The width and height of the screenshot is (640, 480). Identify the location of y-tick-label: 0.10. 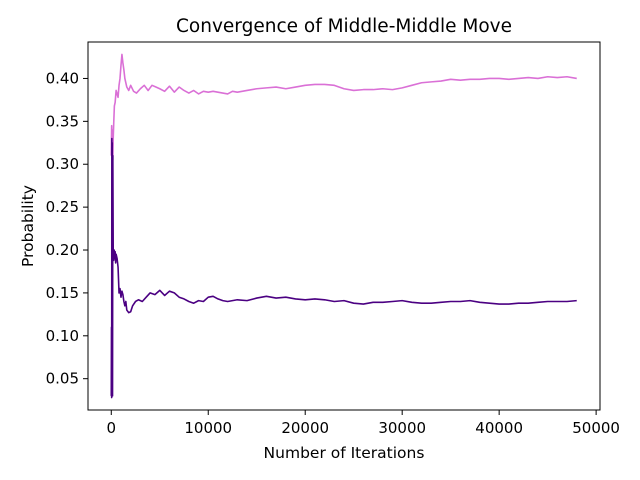
(62, 336).